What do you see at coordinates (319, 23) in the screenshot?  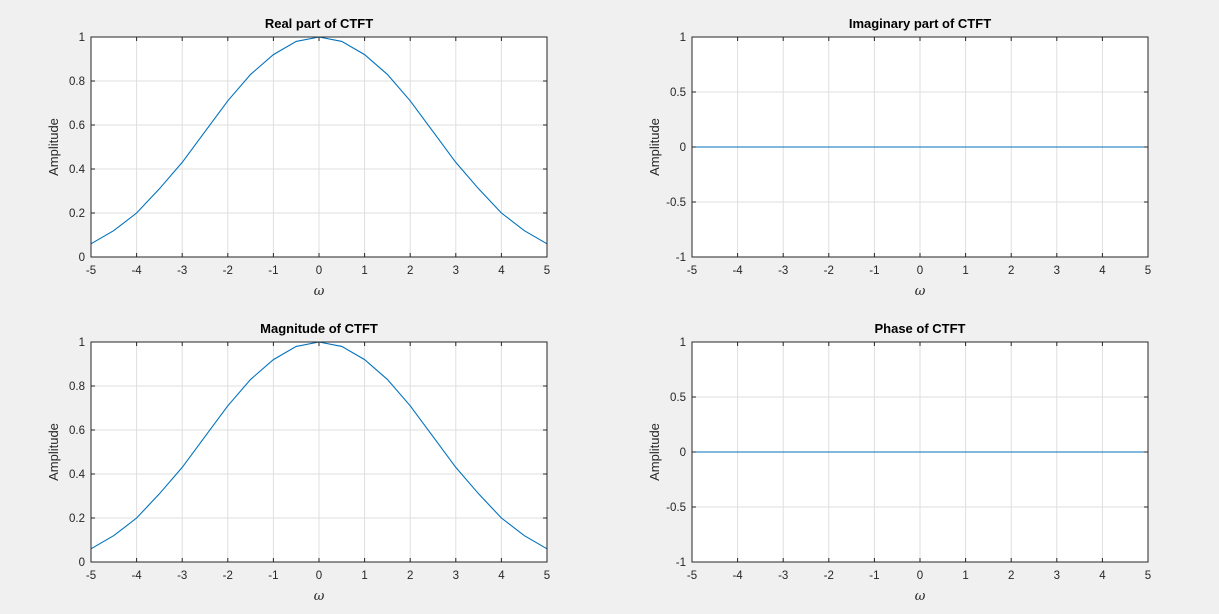 I see `chart-title: Real part of CTFT` at bounding box center [319, 23].